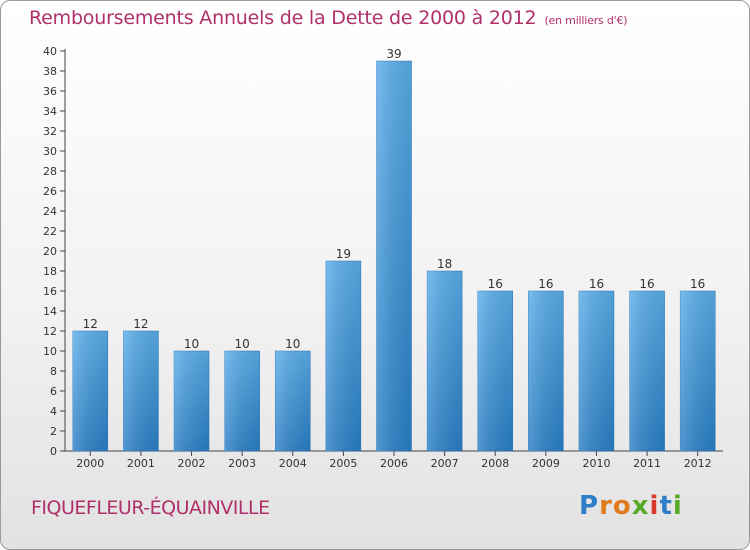 The width and height of the screenshot is (750, 550). What do you see at coordinates (53, 411) in the screenshot?
I see `y-tick-label: 4` at bounding box center [53, 411].